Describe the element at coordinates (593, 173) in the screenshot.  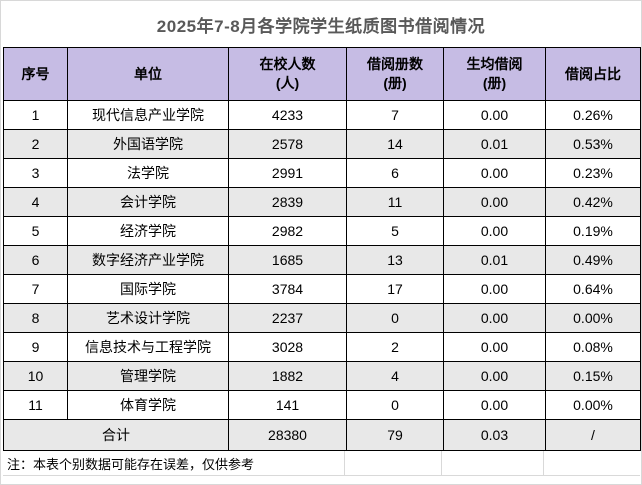
I see `cell-ratio: 0.23%` at that location.